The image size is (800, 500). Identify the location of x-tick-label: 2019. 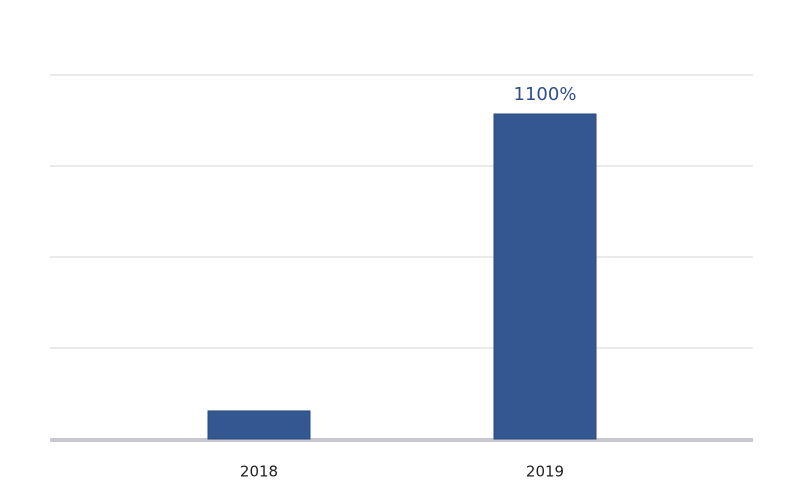
(545, 472).